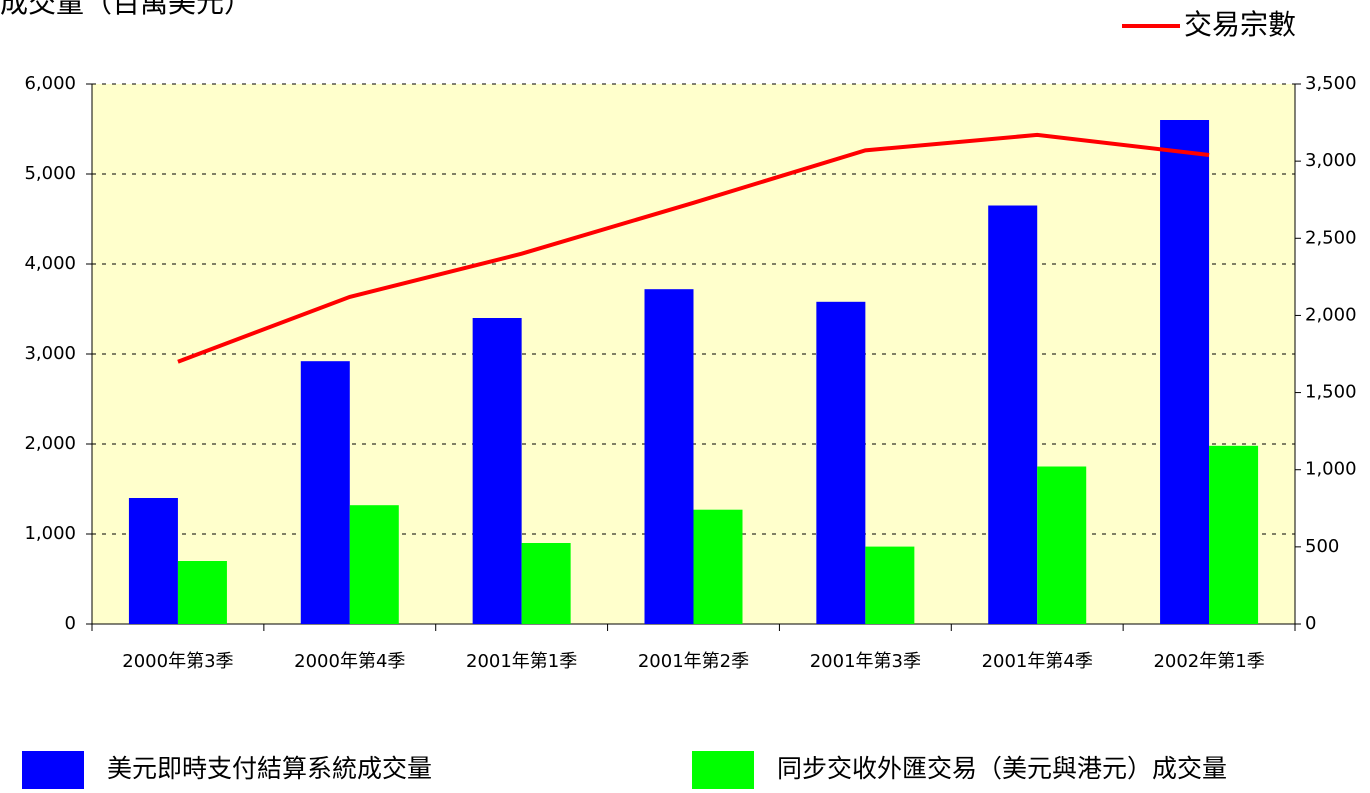  Describe the element at coordinates (1208, 661) in the screenshot. I see `x-tick-label: 2002年第1季` at that location.